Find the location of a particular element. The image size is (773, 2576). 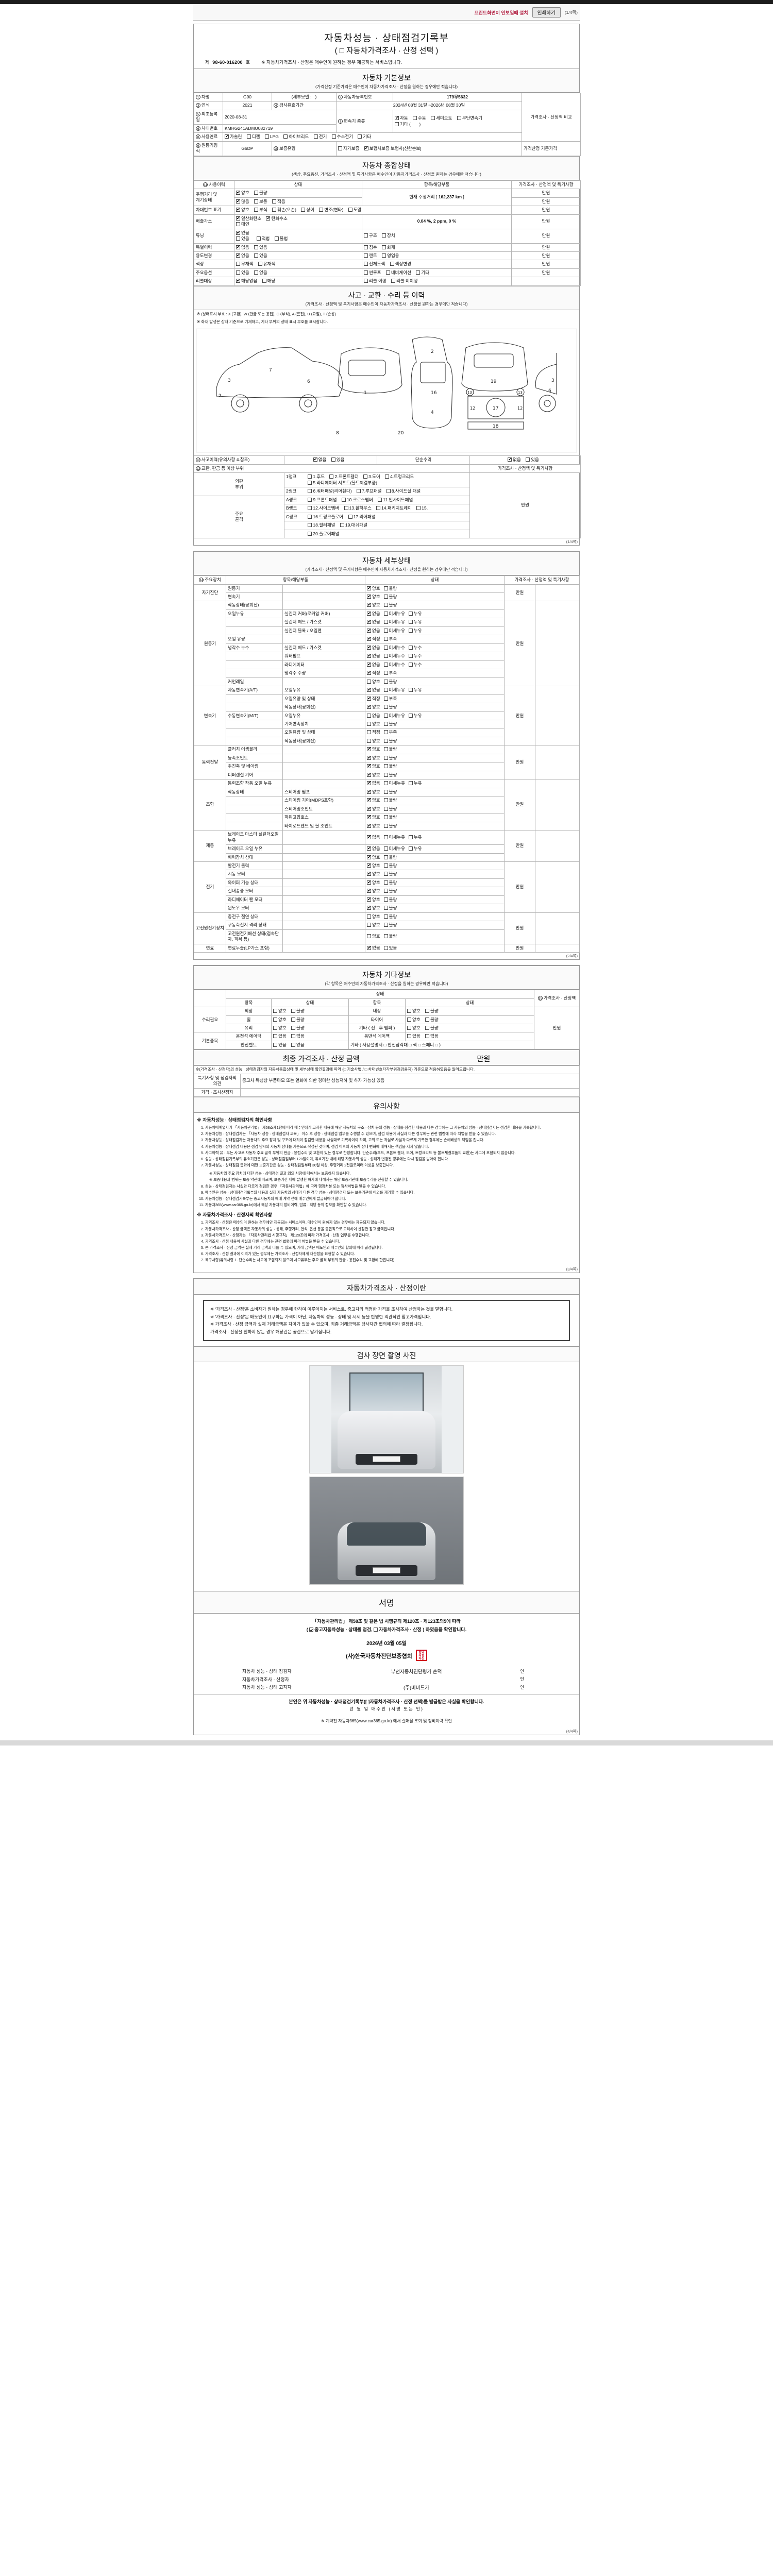

opt-tuning-yes: 있음 is located at coordinates (242, 239).